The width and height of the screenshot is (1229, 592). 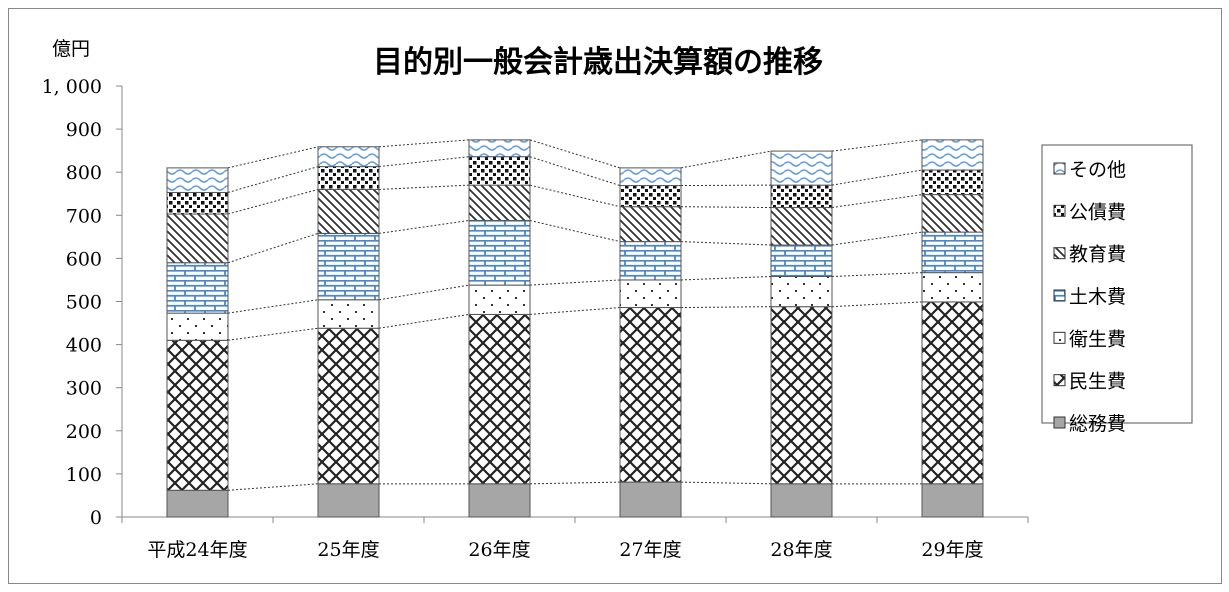 I want to click on legend-label: 衛生費, so click(x=1097, y=339).